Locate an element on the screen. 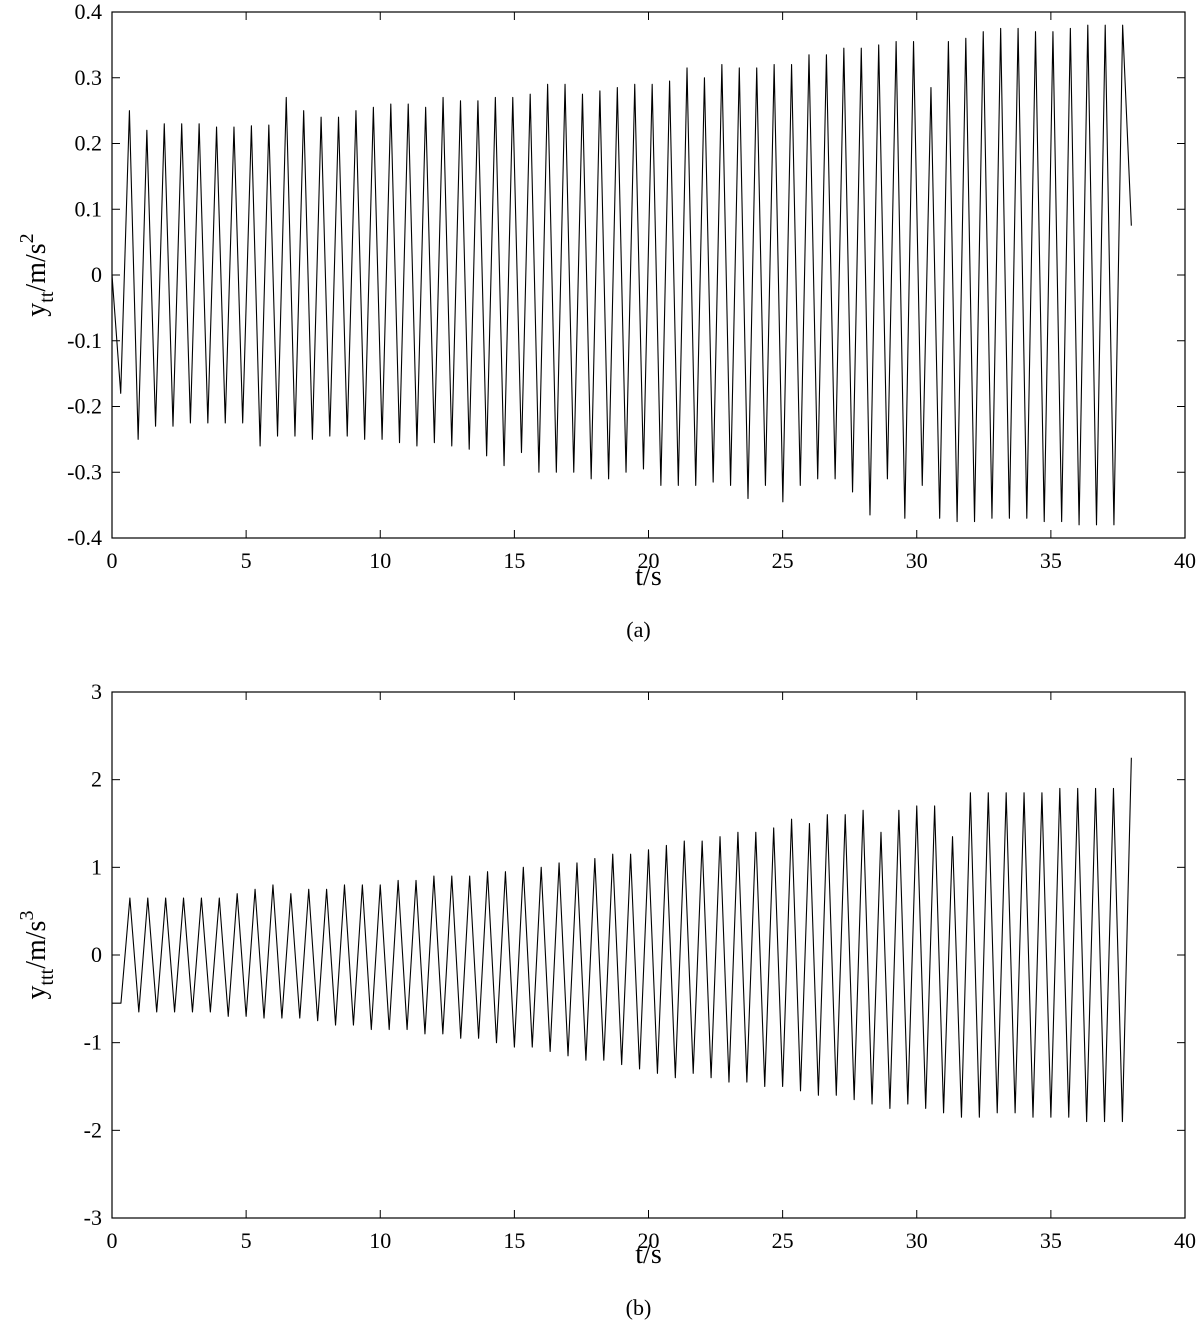 The image size is (1200, 1329). y-tick-label: -3 is located at coordinates (93, 1217).